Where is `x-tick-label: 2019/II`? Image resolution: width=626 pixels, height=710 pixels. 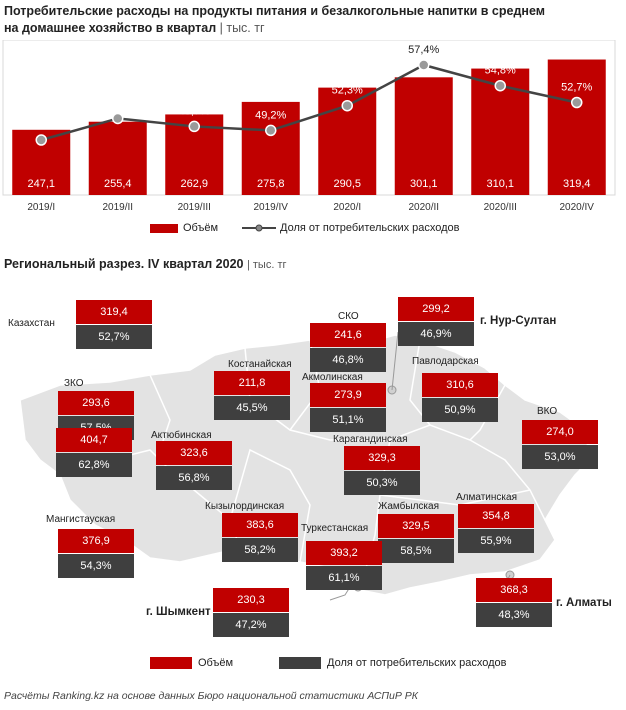
x-tick-label: 2019/II is located at coordinates (117, 207).